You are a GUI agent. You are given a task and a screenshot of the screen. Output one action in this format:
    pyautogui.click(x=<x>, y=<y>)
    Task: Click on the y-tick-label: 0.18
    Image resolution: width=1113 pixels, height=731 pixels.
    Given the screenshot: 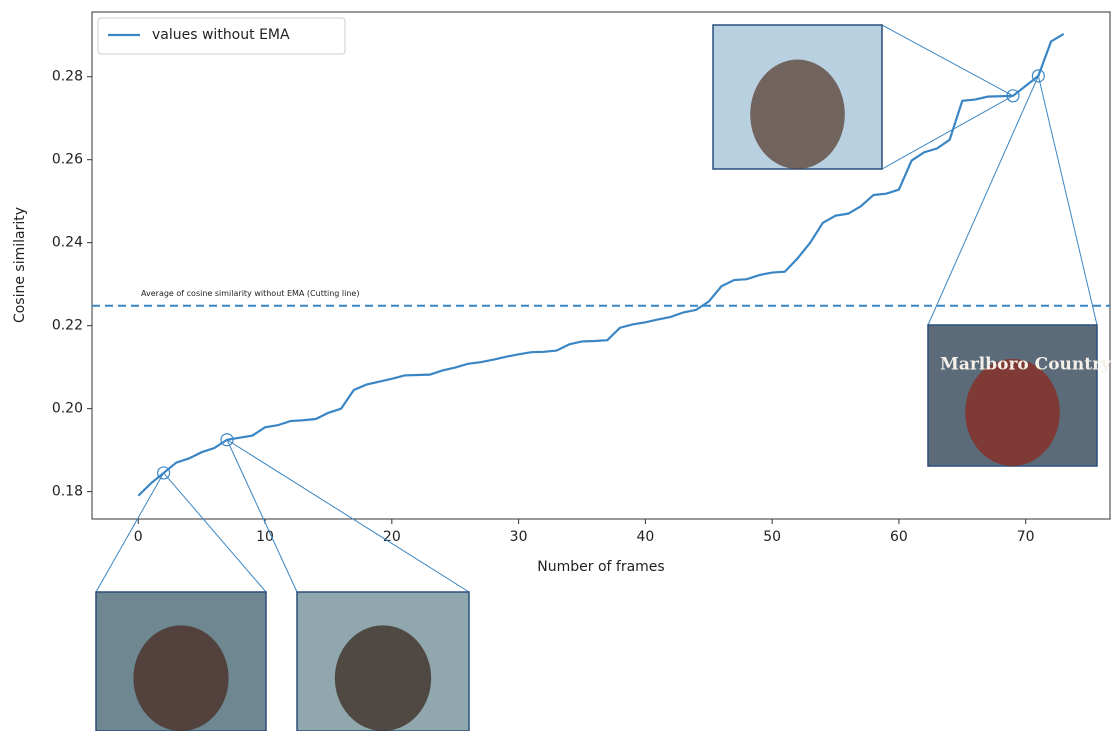 What is the action you would take?
    pyautogui.click(x=67, y=492)
    